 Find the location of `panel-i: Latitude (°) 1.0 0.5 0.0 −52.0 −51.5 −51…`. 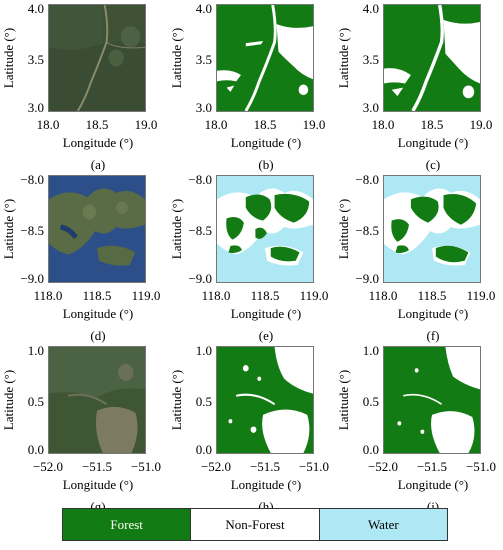

panel-i: Latitude (°) 1.0 0.5 0.0 −52.0 −51.5 −51… is located at coordinates (419, 429).